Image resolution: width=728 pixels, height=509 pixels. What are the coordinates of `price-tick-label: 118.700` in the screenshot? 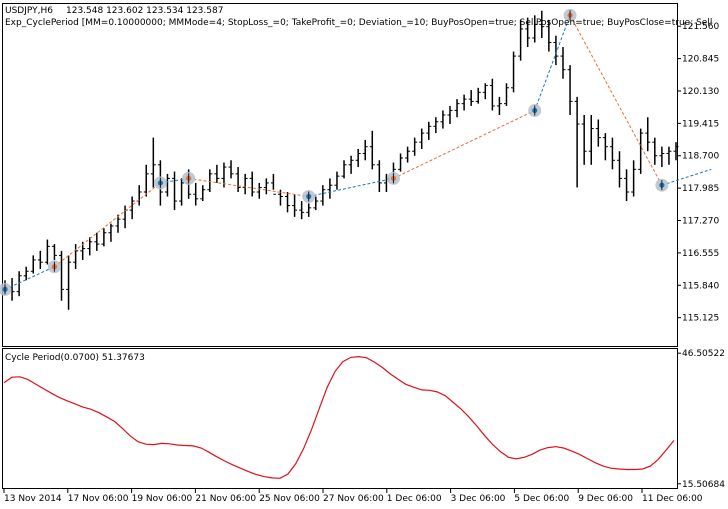 It's located at (700, 157).